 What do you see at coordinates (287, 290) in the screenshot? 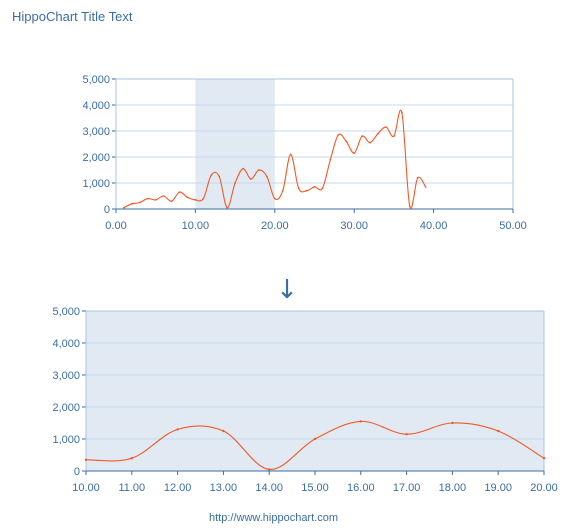
I see `zoom-arrow-icon: ↓` at bounding box center [287, 290].